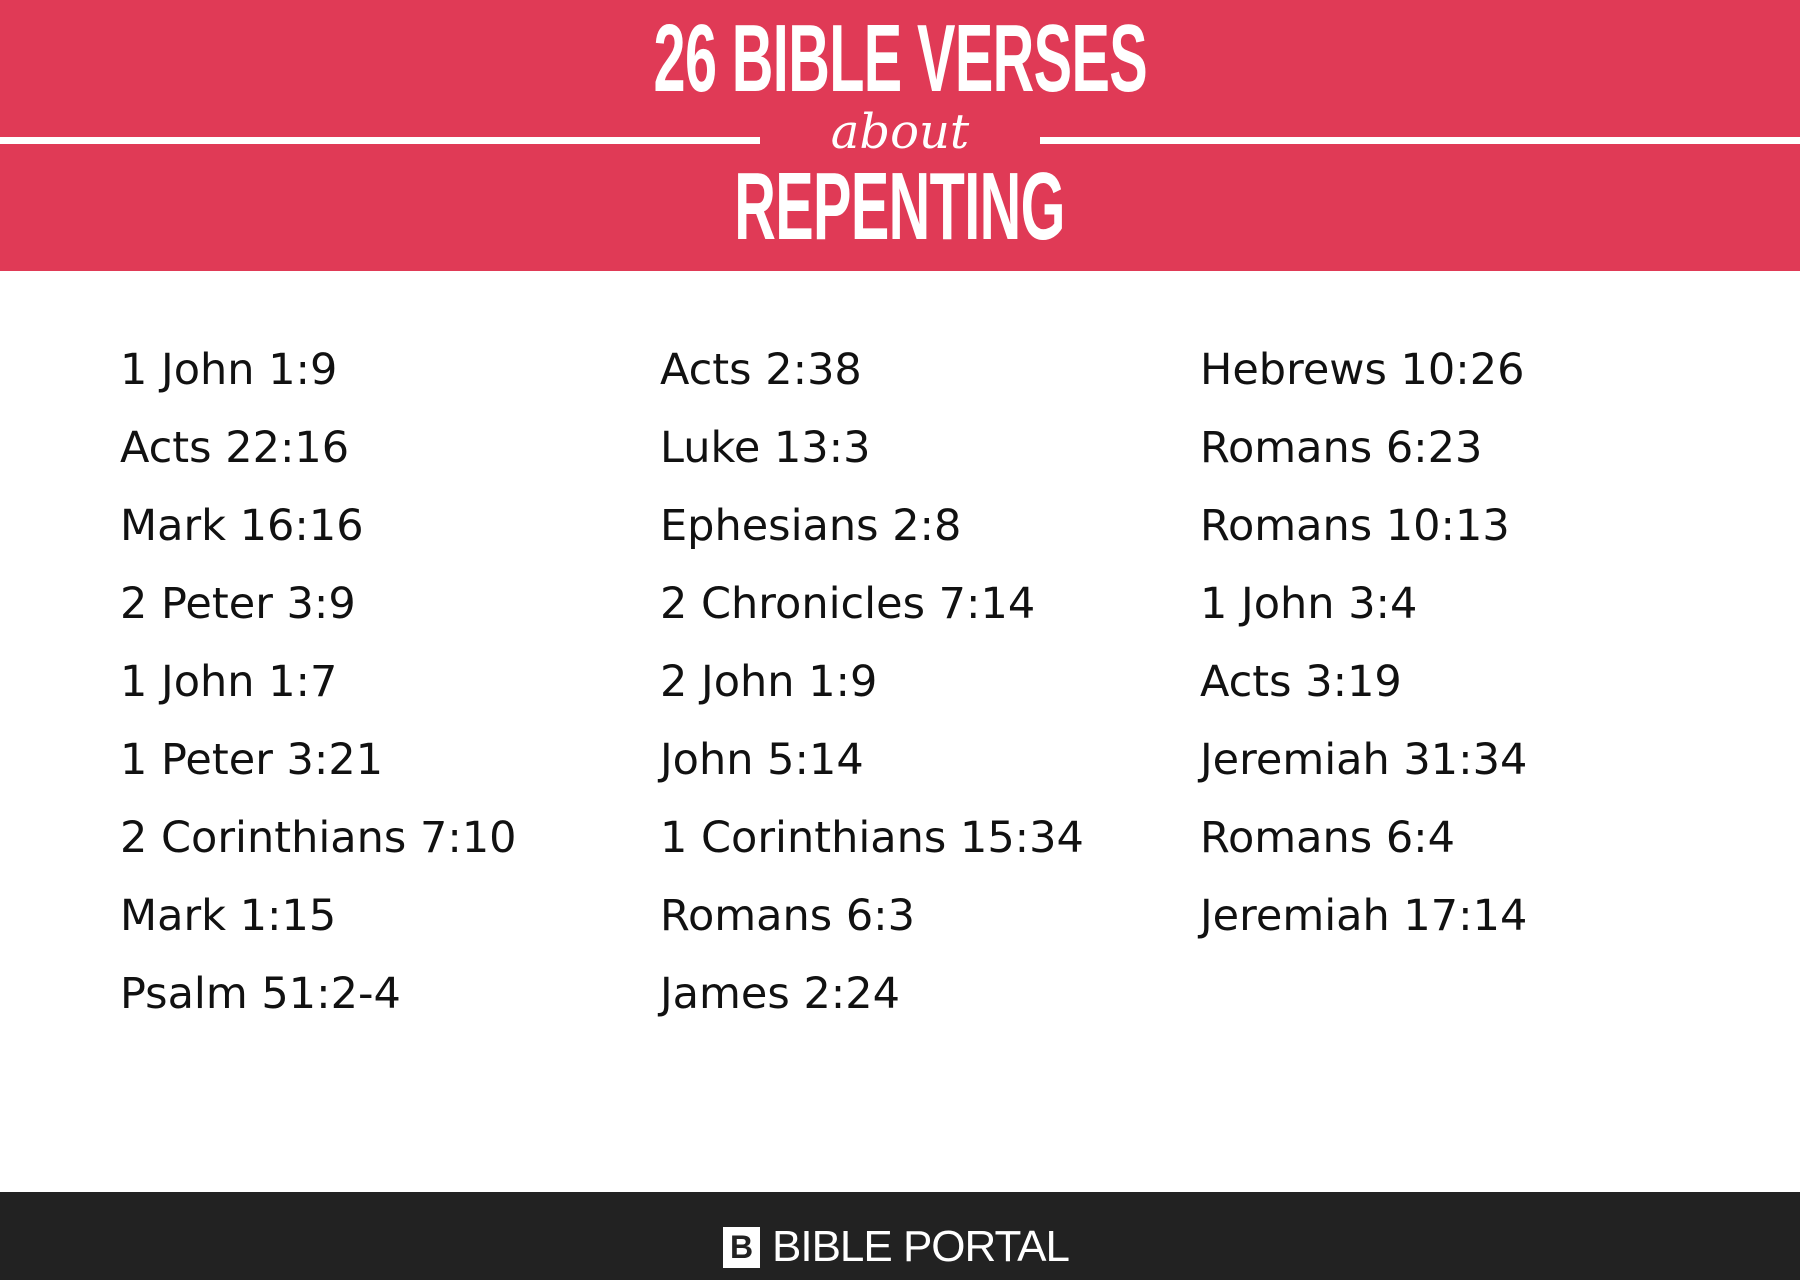  Describe the element at coordinates (900, 132) in the screenshot. I see `title-line-2: about` at that location.